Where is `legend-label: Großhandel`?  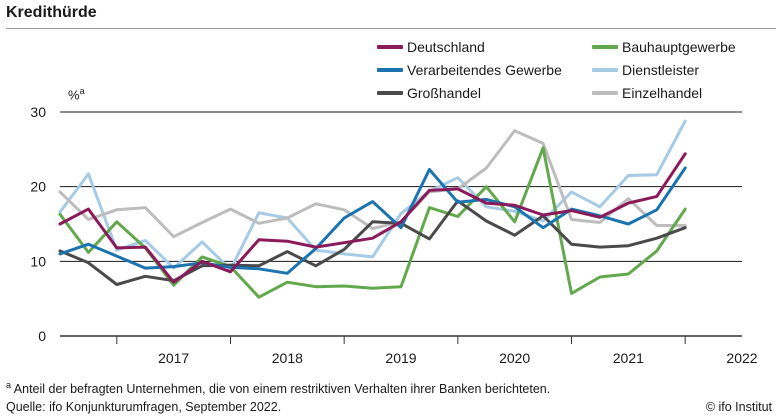 legend-label: Großhandel is located at coordinates (444, 93).